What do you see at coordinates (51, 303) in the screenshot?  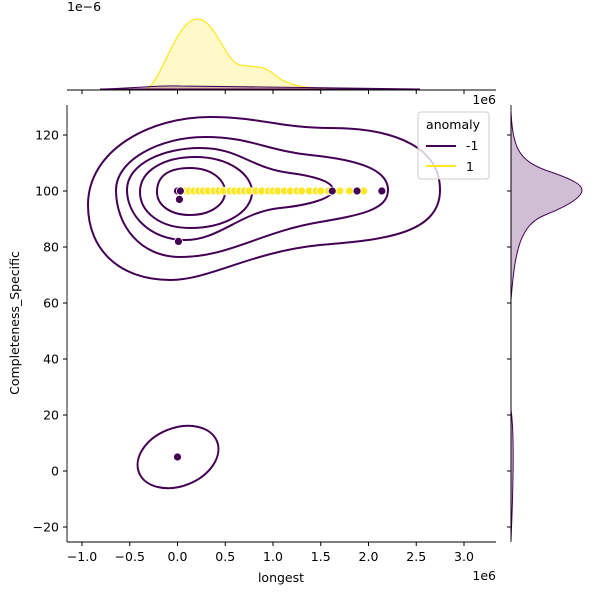 I see `y-tick-label: 60` at bounding box center [51, 303].